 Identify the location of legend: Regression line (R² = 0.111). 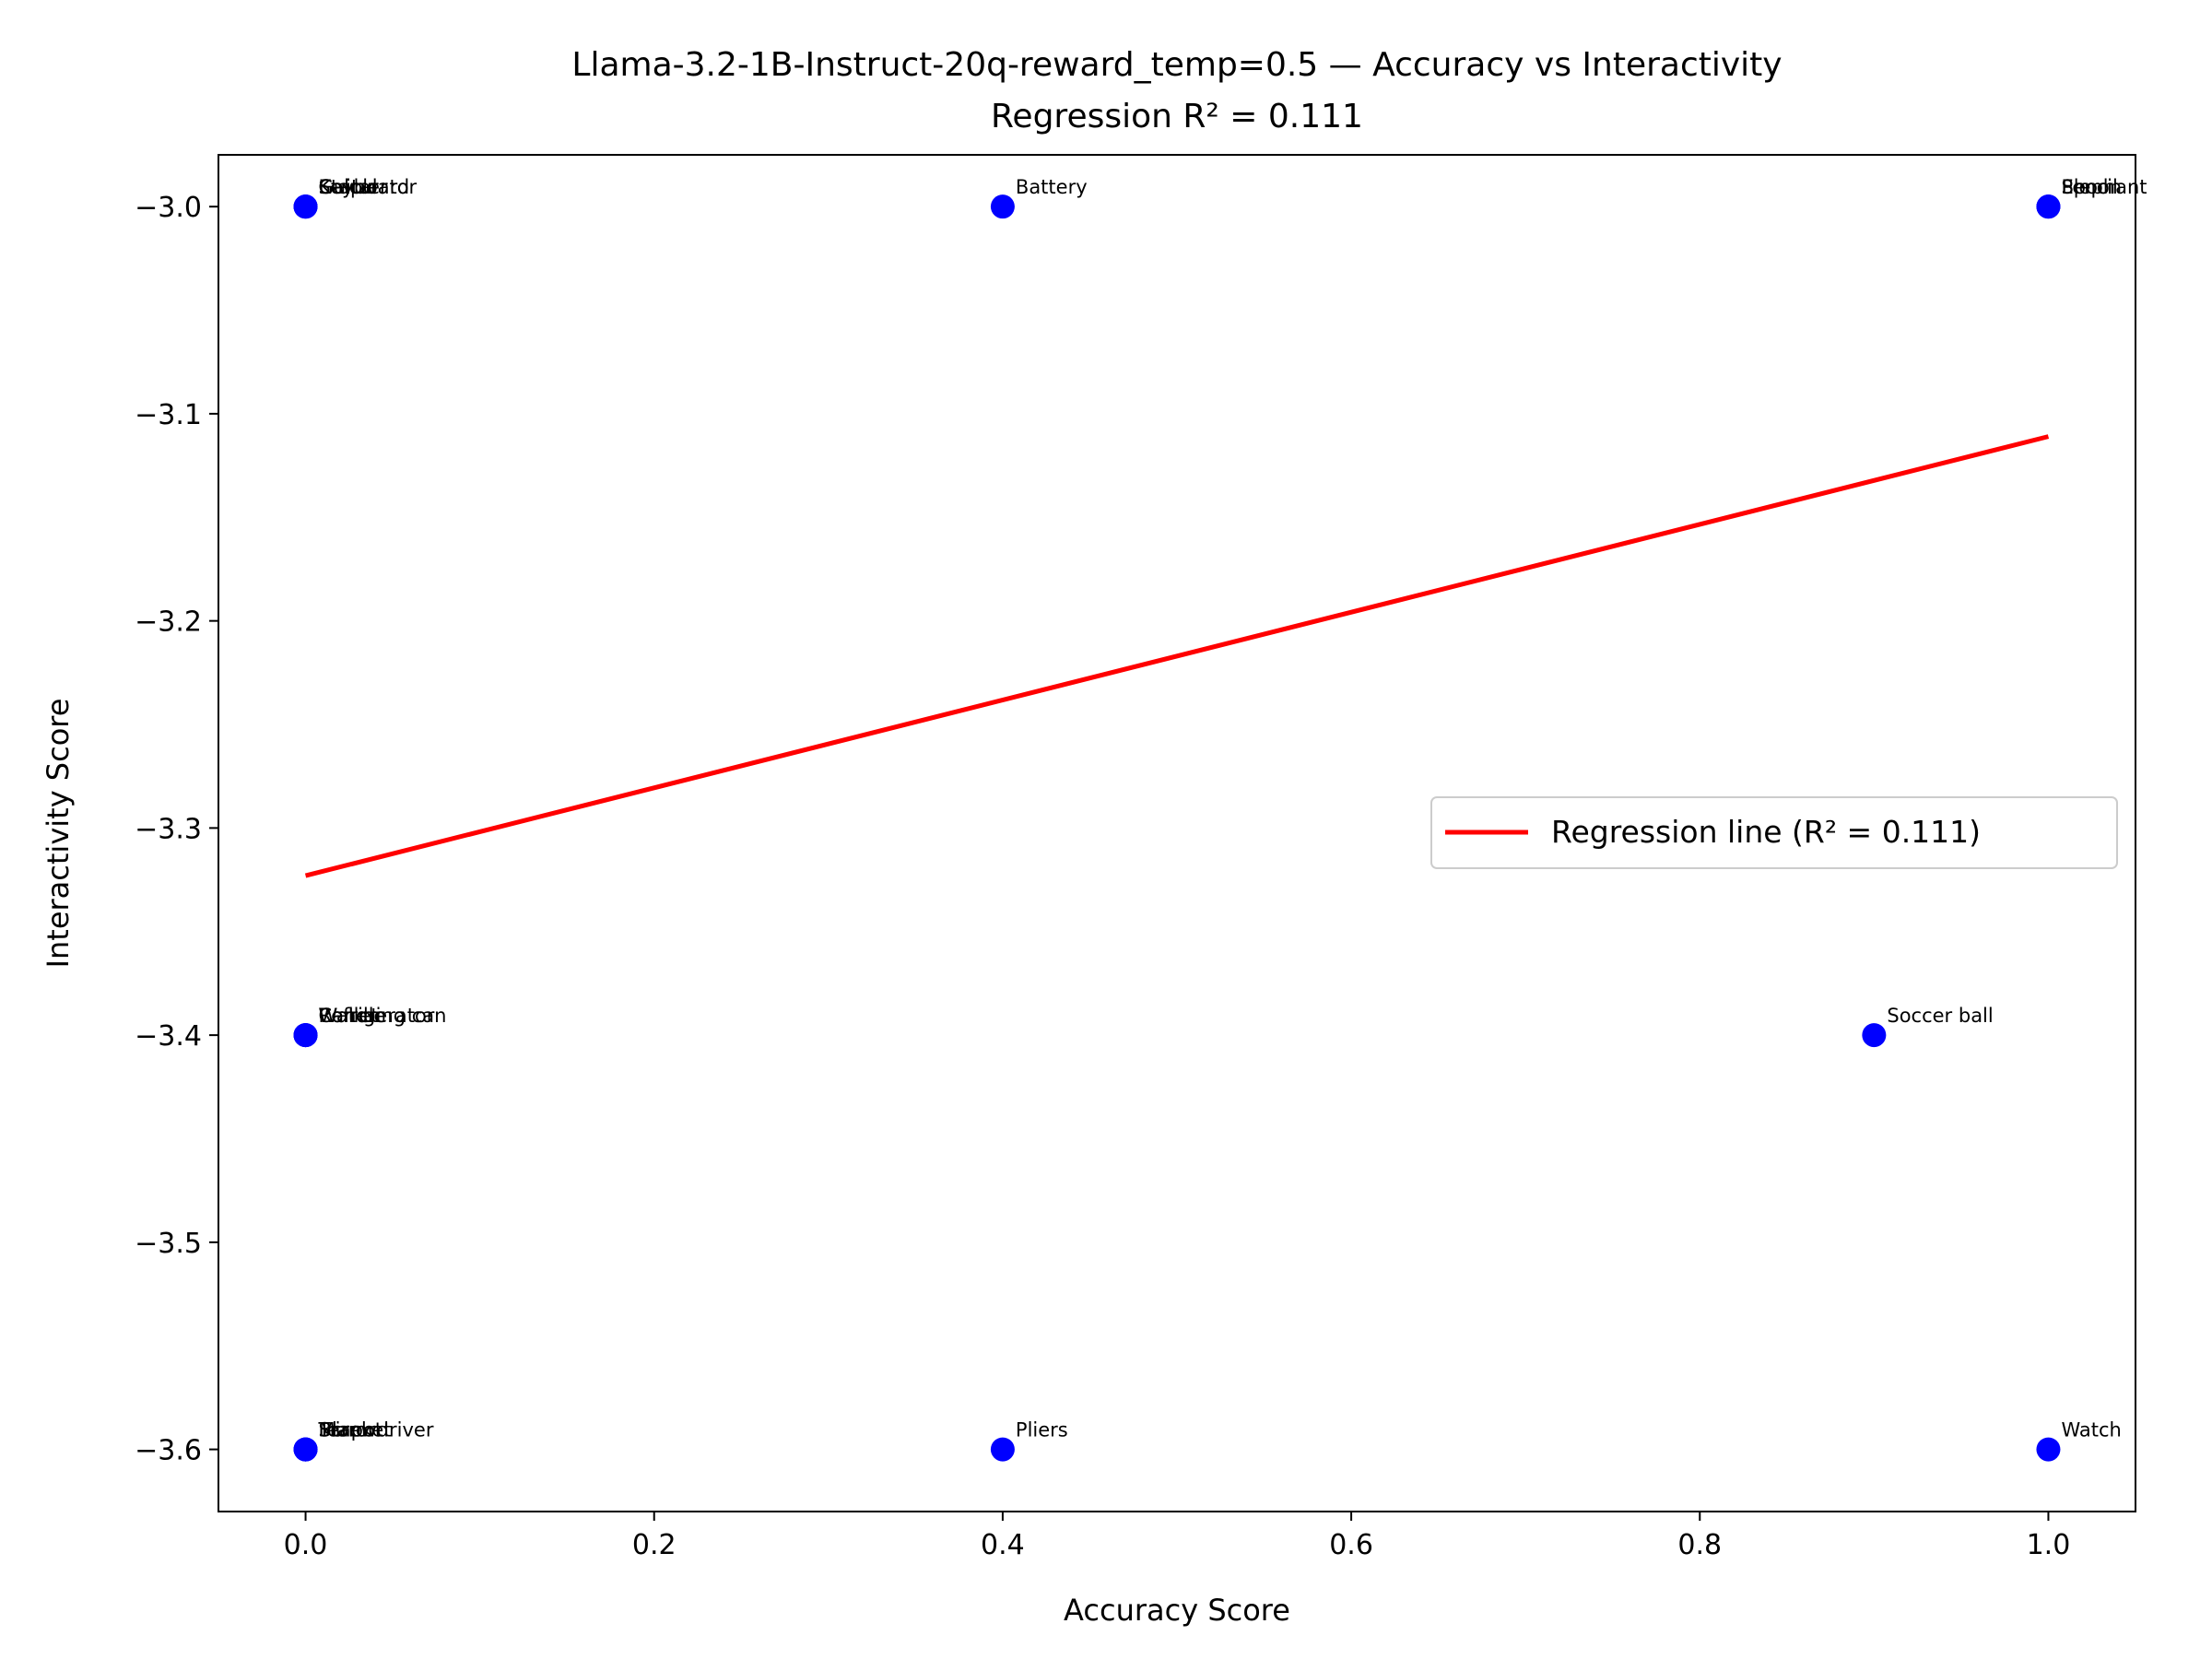
(1774, 832).